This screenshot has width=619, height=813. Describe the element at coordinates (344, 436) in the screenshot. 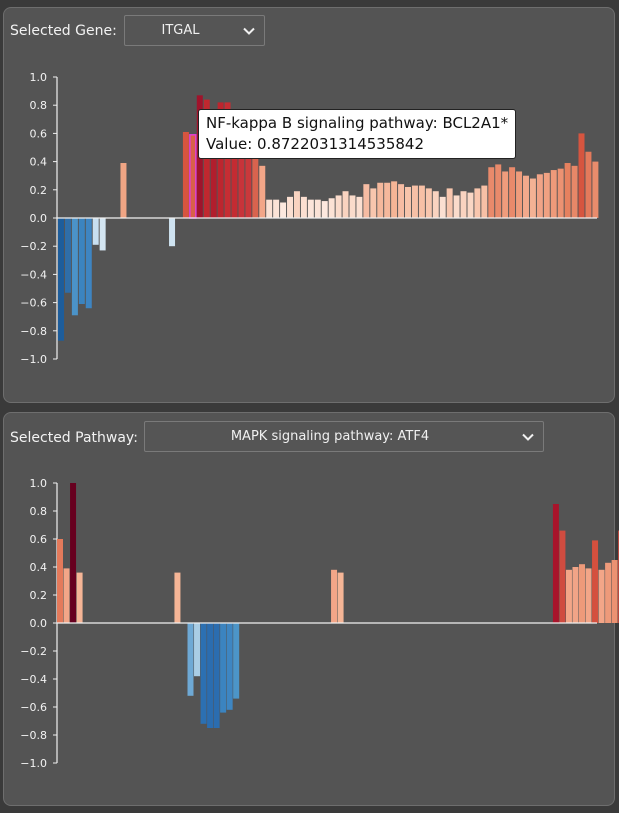

I see `pathway-select: MAPK signaling pathway: ATF4` at that location.